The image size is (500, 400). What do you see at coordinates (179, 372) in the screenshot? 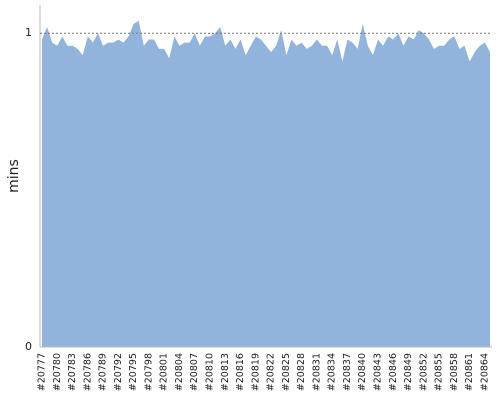
I see `x-tick-label: #20804` at bounding box center [179, 372].